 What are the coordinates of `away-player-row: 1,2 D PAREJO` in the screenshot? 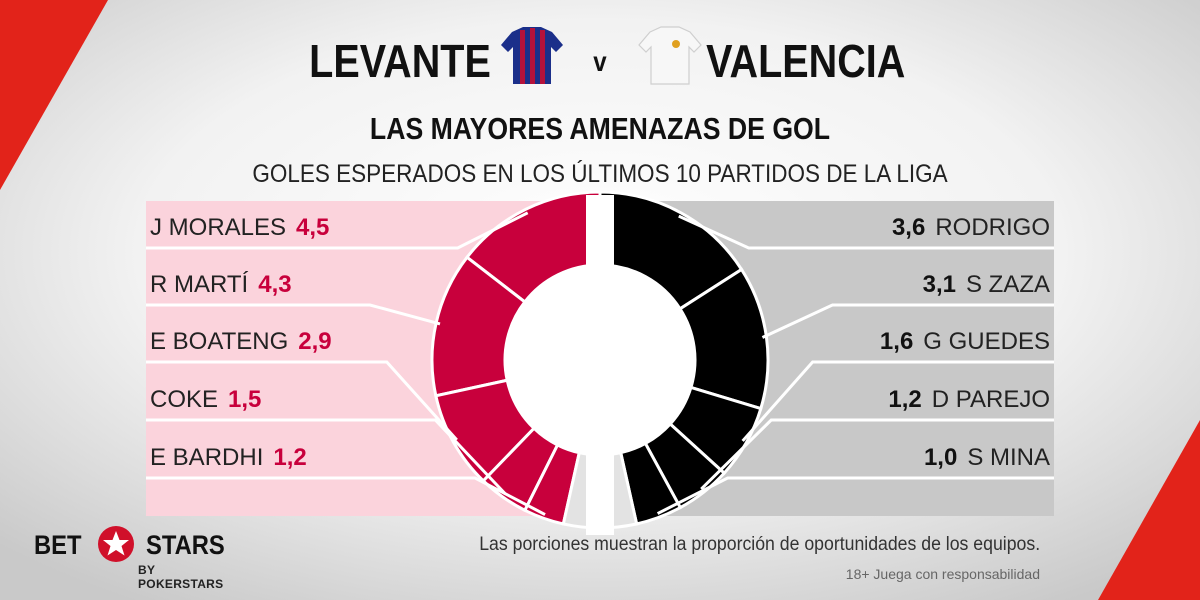 It's located at (969, 400).